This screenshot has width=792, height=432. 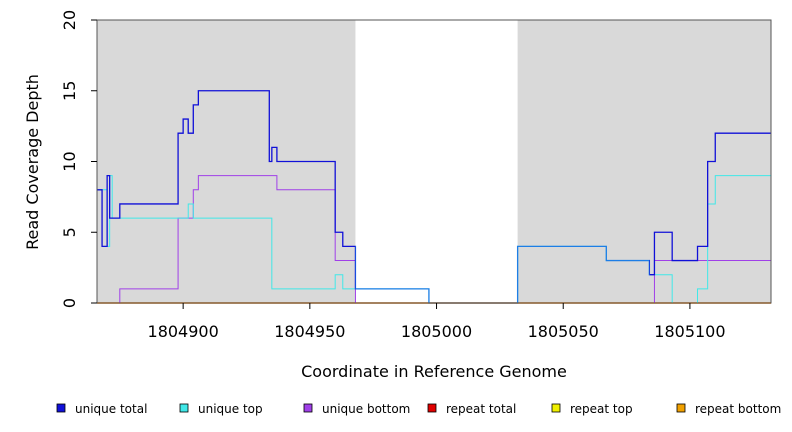 I want to click on x-tick-label: 1804950, so click(x=309, y=331).